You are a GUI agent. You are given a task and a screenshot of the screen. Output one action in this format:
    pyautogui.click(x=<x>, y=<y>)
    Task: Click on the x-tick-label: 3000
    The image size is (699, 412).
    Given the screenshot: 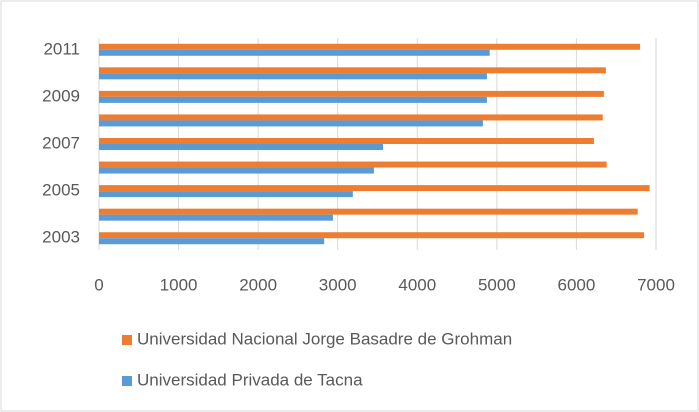 What is the action you would take?
    pyautogui.click(x=338, y=284)
    